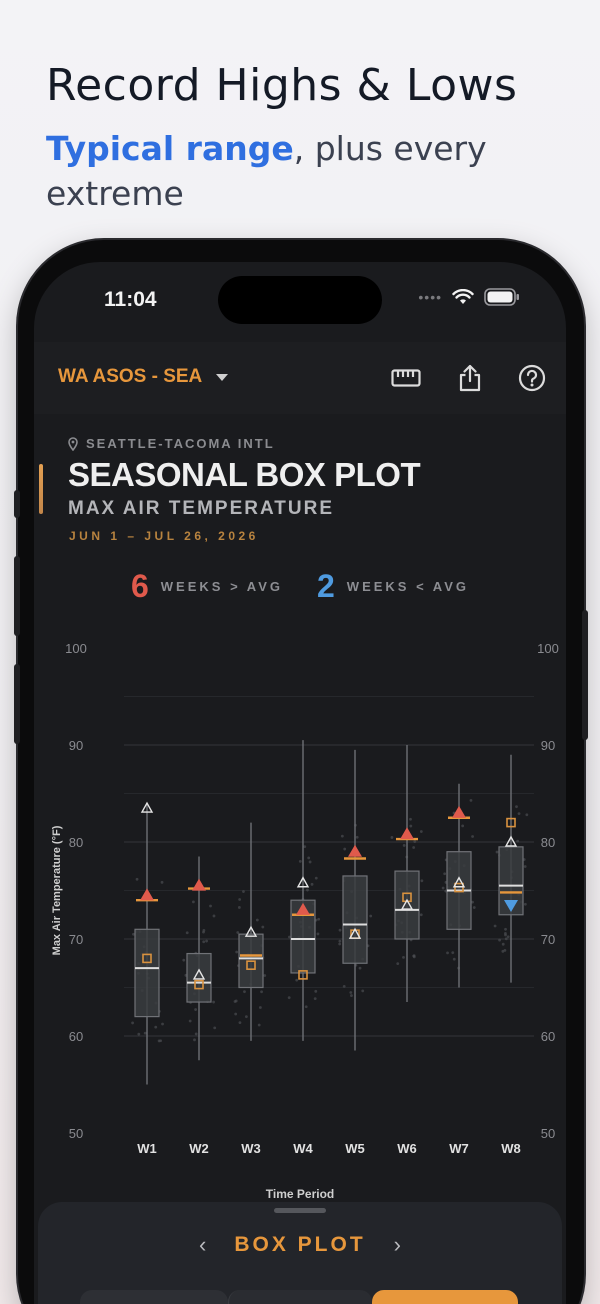 This screenshot has height=1304, width=600. What do you see at coordinates (548, 648) in the screenshot?
I see `y-tick-label-right: 100` at bounding box center [548, 648].